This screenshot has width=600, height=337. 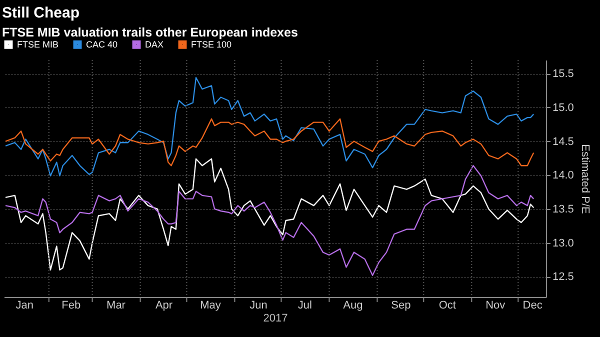 What do you see at coordinates (563, 142) in the screenshot?
I see `y-tick-label: 14.5` at bounding box center [563, 142].